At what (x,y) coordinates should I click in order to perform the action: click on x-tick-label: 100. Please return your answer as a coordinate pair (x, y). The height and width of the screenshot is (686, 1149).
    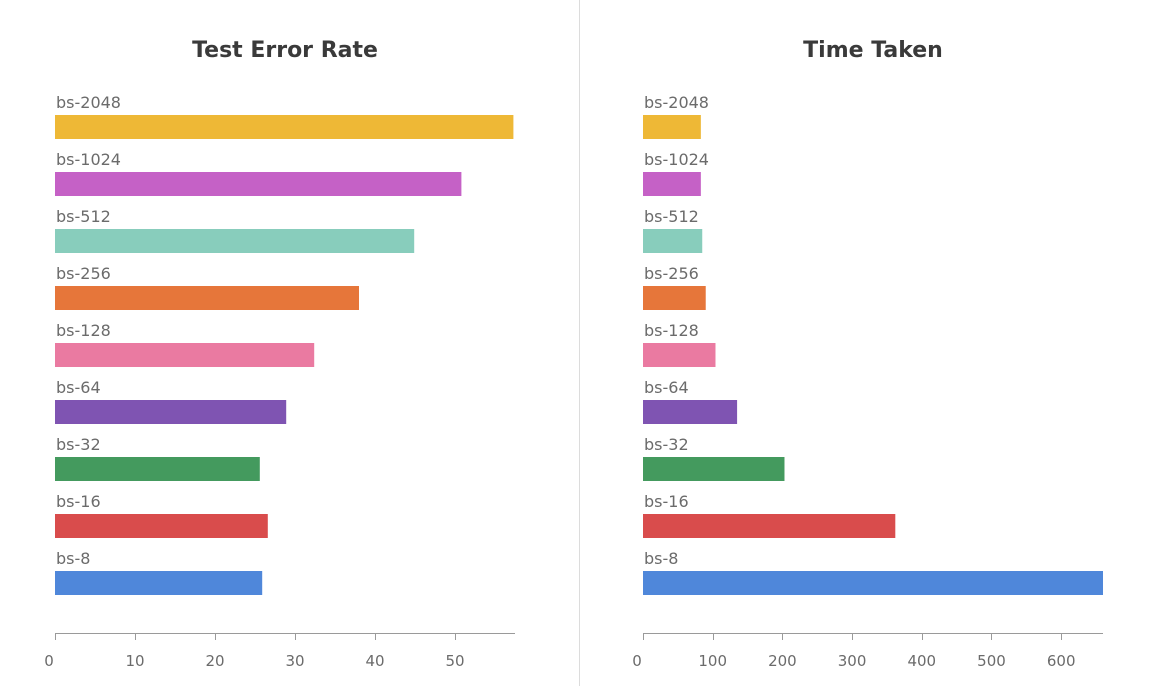
    Looking at the image, I should click on (712, 661).